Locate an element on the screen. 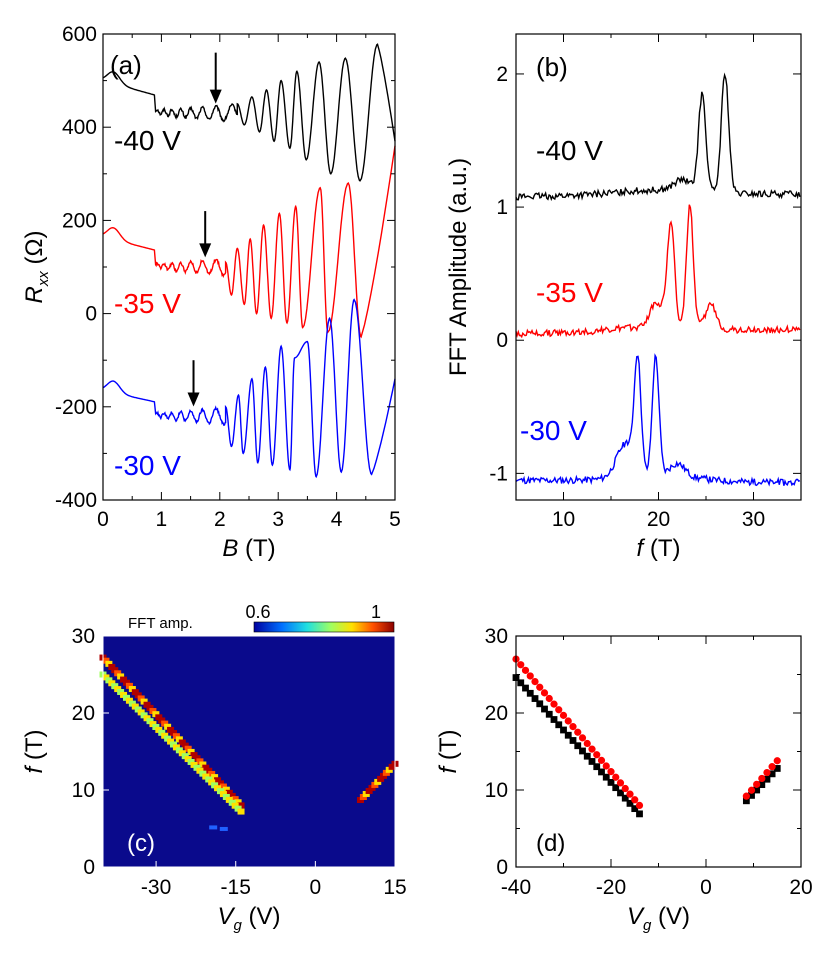 This screenshot has width=830, height=965. series-label: -35 V is located at coordinates (569, 292).